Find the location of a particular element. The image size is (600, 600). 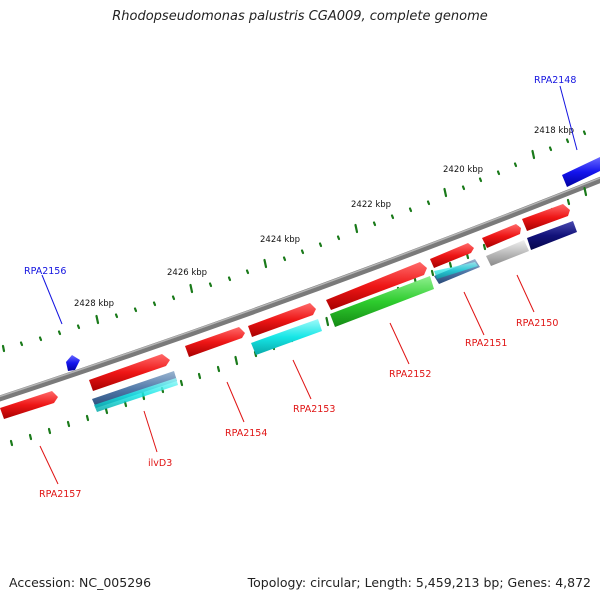

label-rpa2154: RPA2154 is located at coordinates (246, 433).